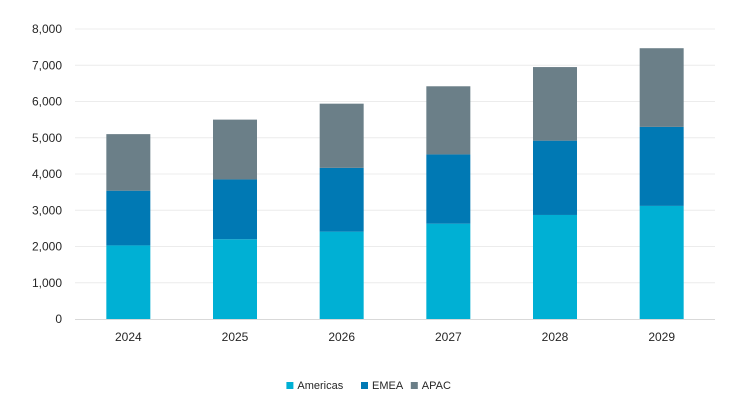 The height and width of the screenshot is (411, 733). What do you see at coordinates (436, 386) in the screenshot?
I see `legend-label: APAC` at bounding box center [436, 386].